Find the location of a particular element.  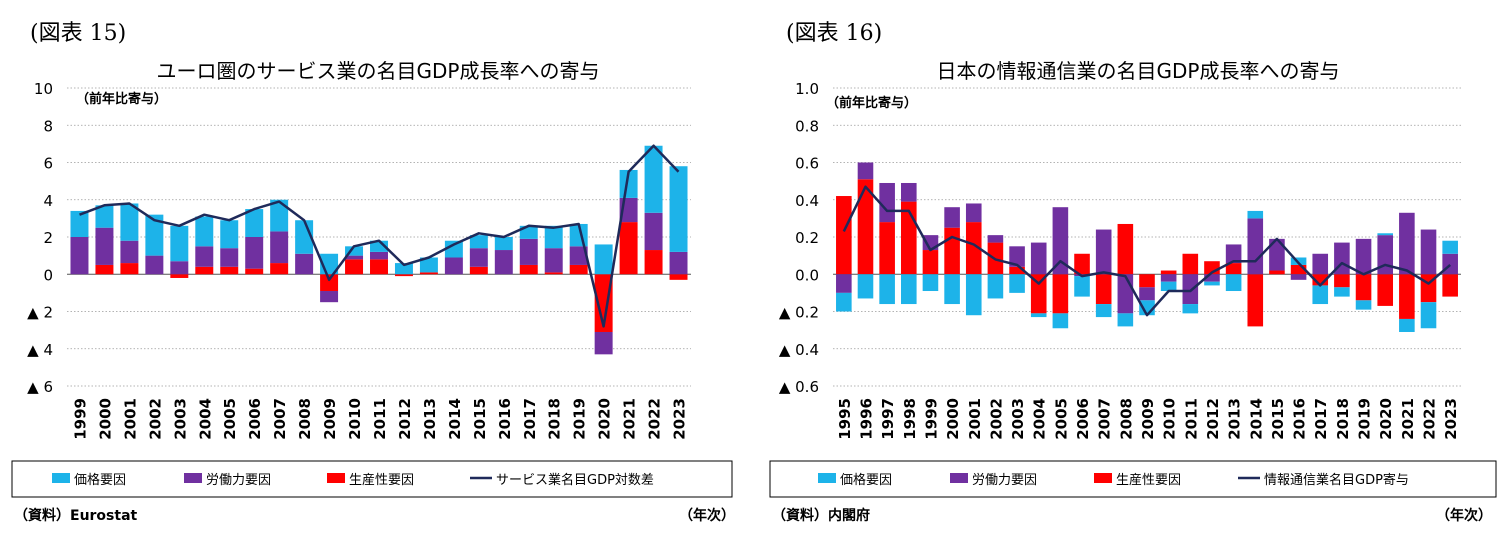

x-unit-16: （年次） is located at coordinates (1464, 515).